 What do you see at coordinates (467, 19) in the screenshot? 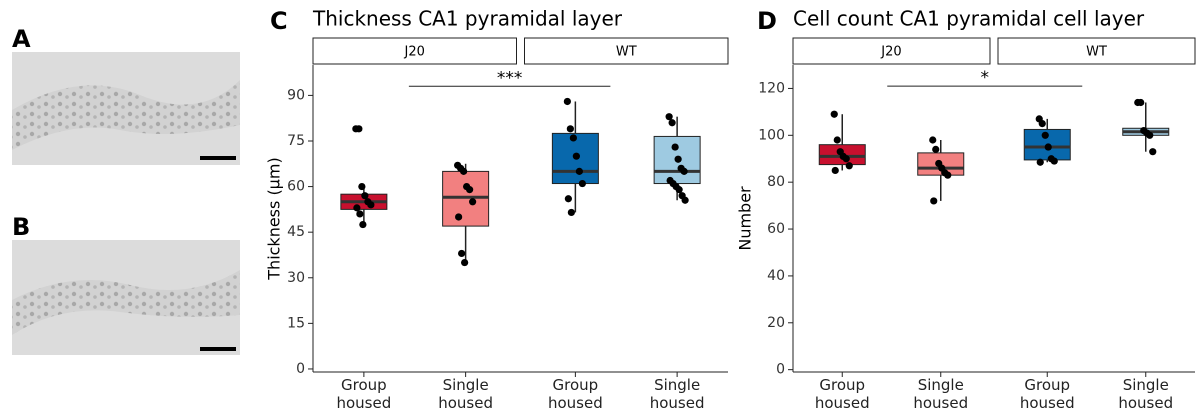
I see `chart-title: Thickness CA1 pyramidal layer` at bounding box center [467, 19].